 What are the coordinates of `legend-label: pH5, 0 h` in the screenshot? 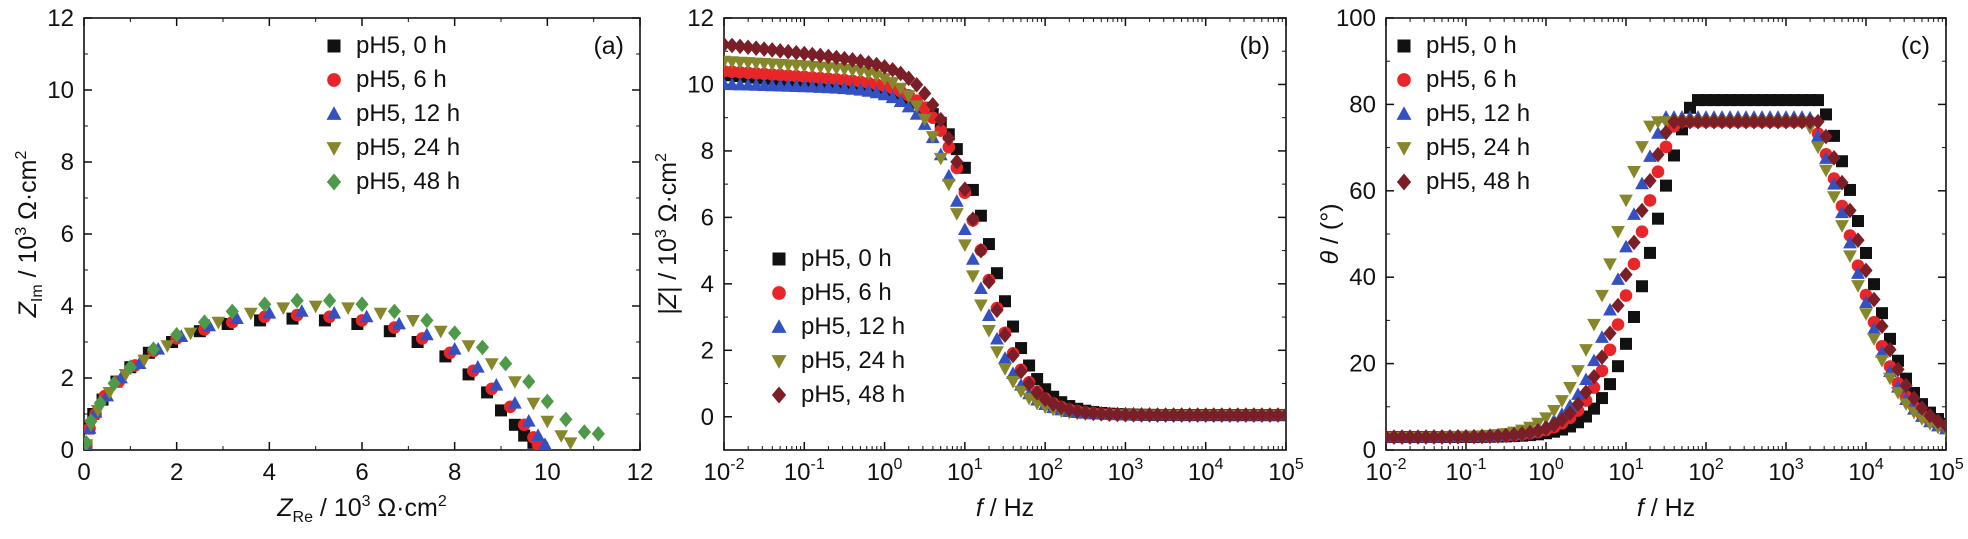 It's located at (1471, 45).